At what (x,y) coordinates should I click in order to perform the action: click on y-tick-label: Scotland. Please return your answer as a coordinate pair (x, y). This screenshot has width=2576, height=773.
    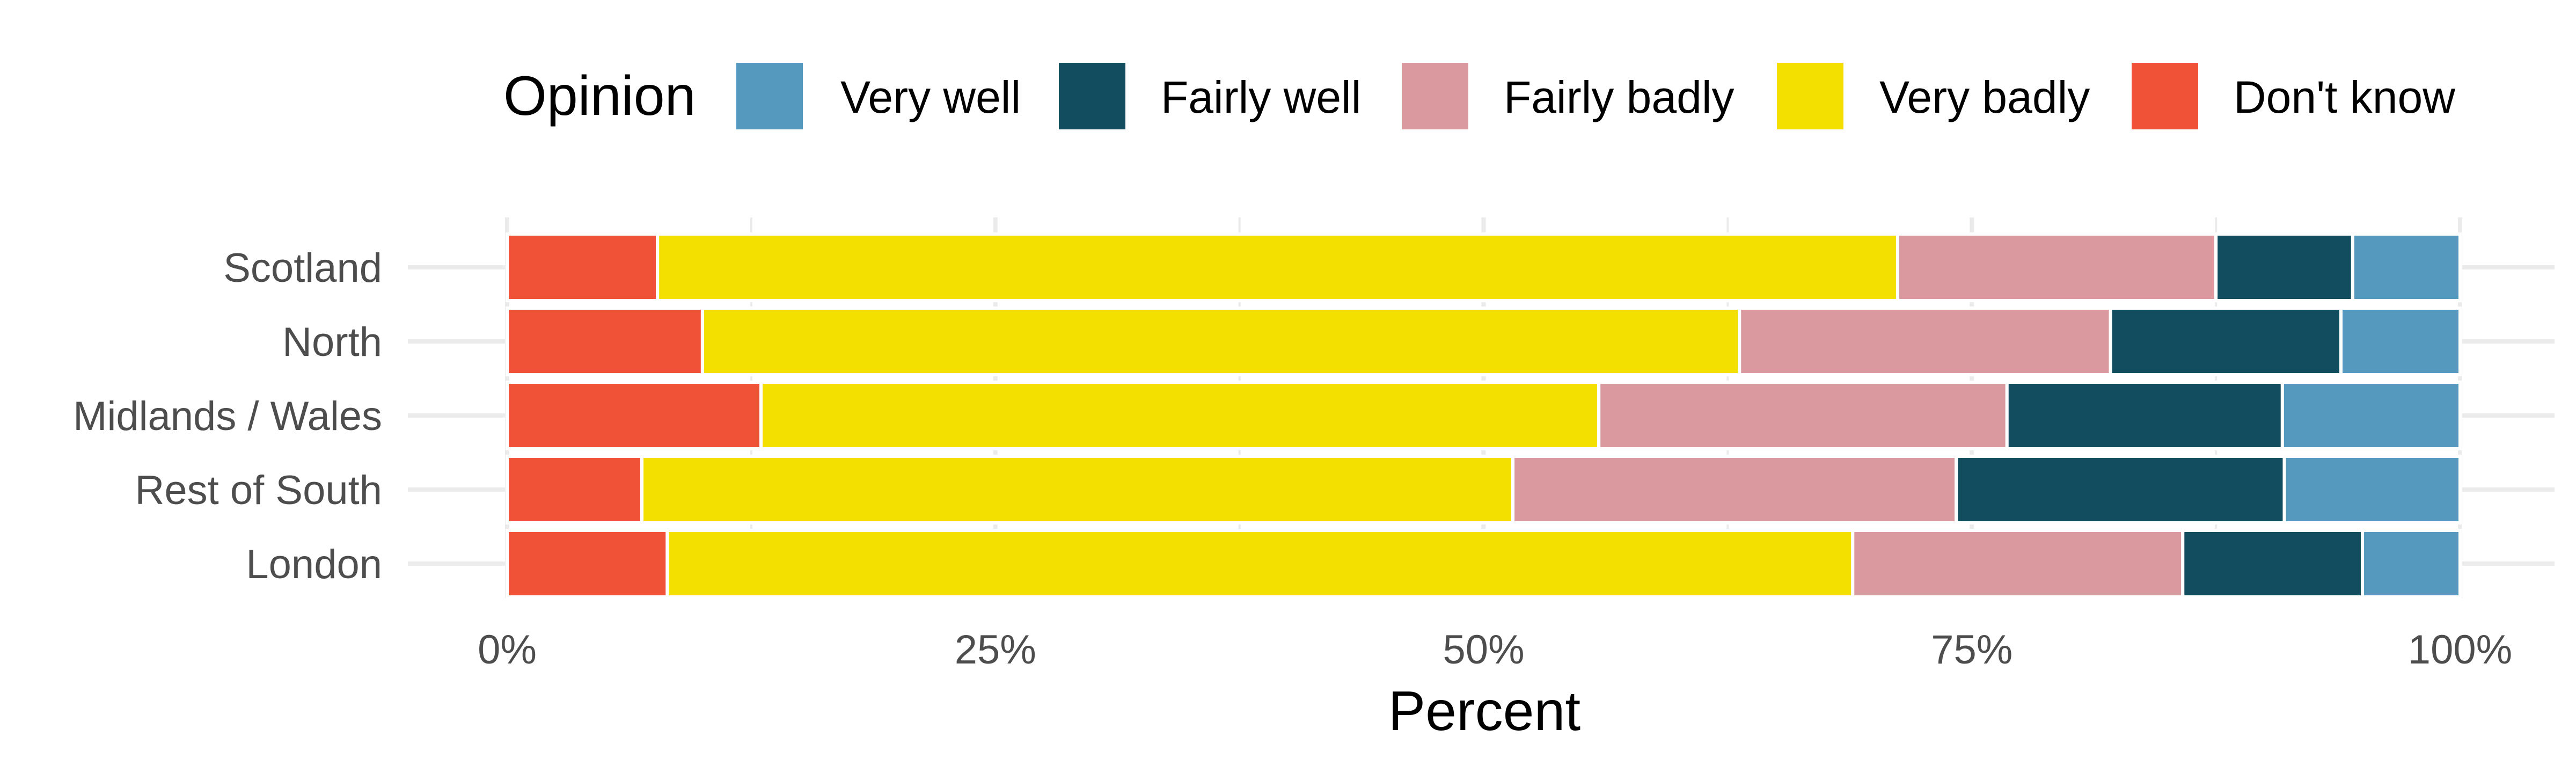
    Looking at the image, I should click on (302, 268).